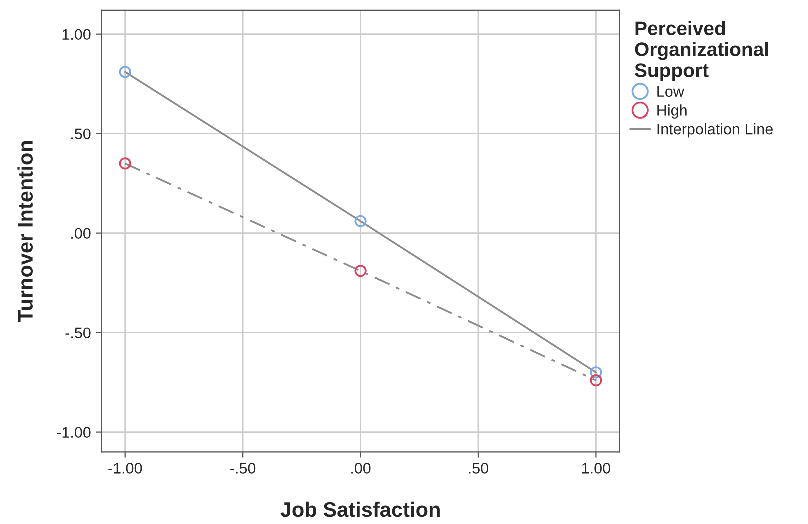 This screenshot has height=524, width=808. I want to click on legend-title: Perceived Organizational Support, so click(701, 51).